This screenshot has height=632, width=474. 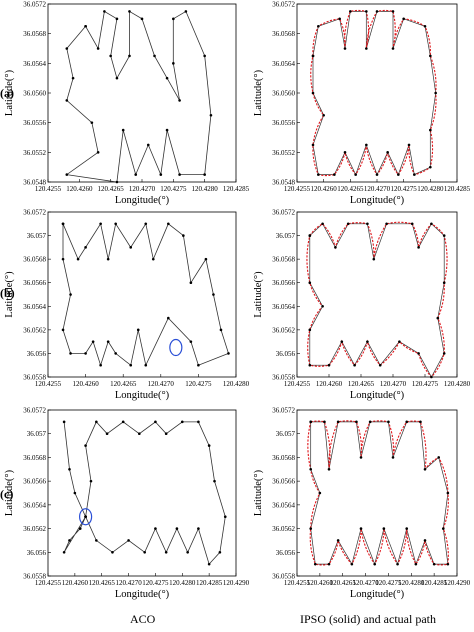 I want to click on y-tick-label: 36.0558, so click(x=283, y=577).